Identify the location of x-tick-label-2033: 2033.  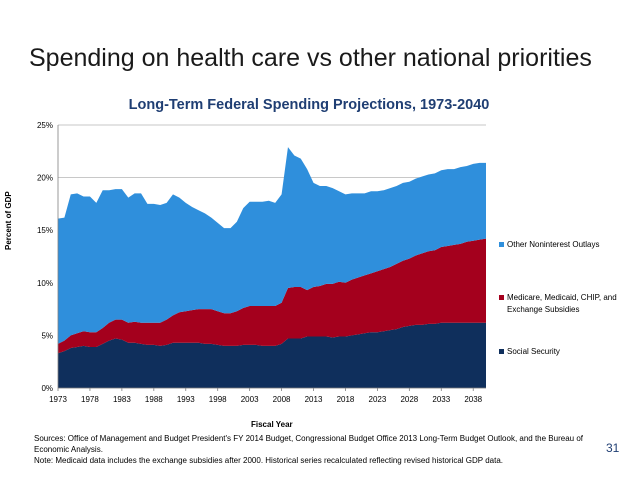
(441, 399).